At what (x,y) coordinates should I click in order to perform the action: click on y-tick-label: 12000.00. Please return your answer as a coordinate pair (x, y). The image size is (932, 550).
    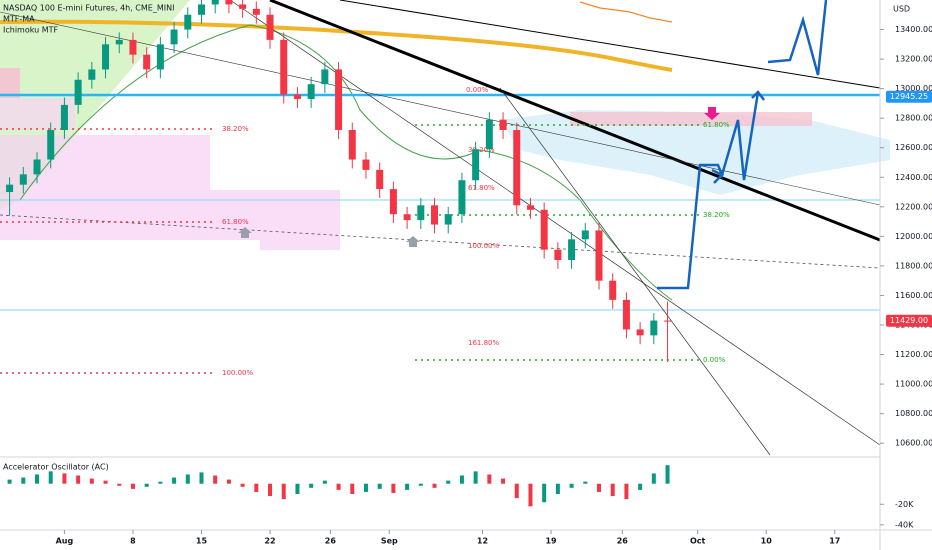
    Looking at the image, I should click on (913, 236).